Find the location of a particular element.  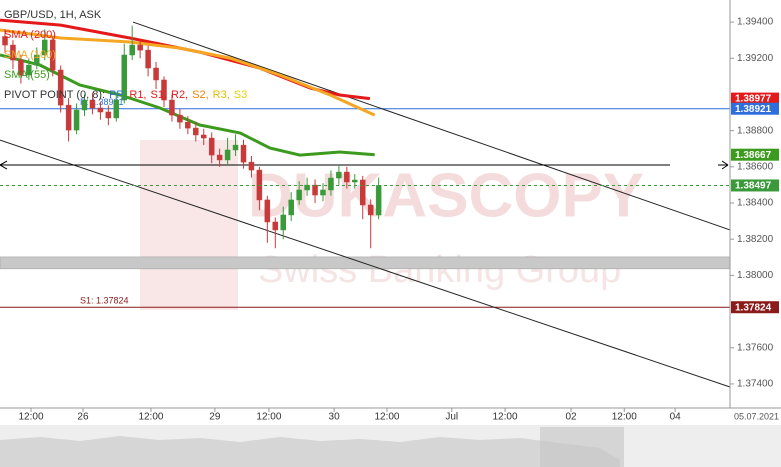

watermark-subtitle: Swiss Banking Group is located at coordinates (439, 270).